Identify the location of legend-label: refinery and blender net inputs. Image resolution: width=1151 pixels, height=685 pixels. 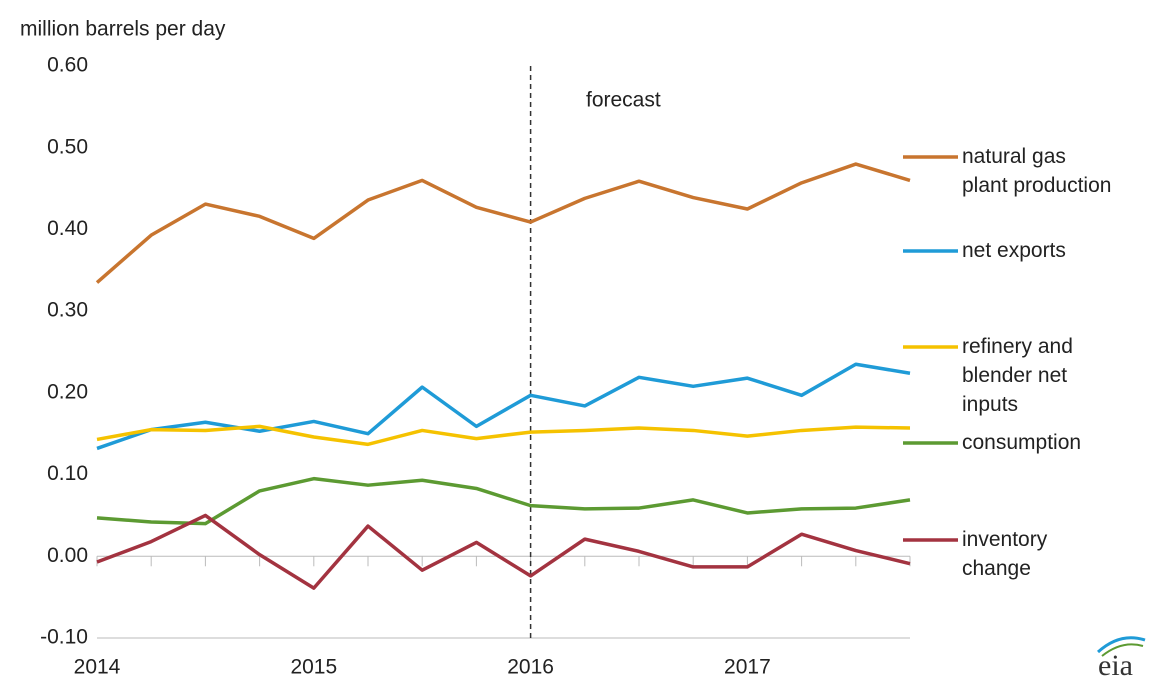
(1017, 375).